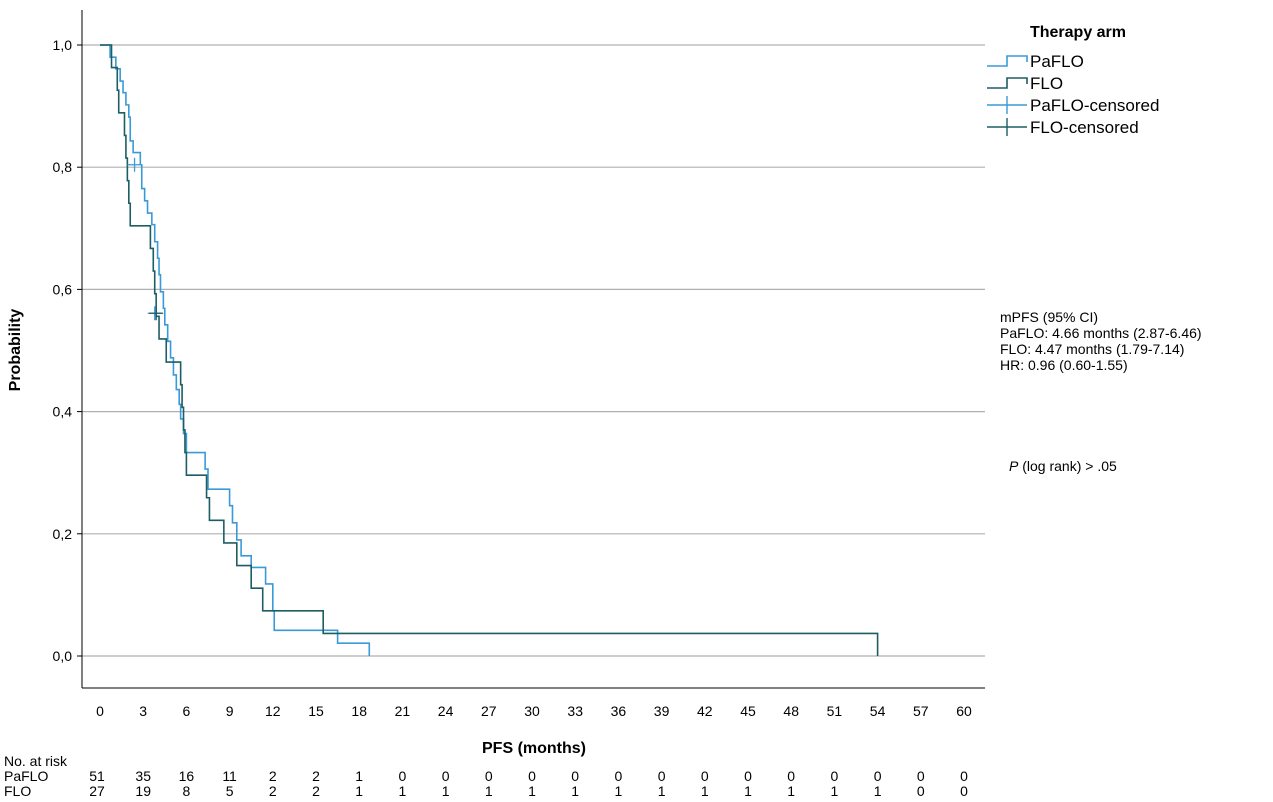  What do you see at coordinates (534, 748) in the screenshot?
I see `x-axis-label: PFS (months)` at bounding box center [534, 748].